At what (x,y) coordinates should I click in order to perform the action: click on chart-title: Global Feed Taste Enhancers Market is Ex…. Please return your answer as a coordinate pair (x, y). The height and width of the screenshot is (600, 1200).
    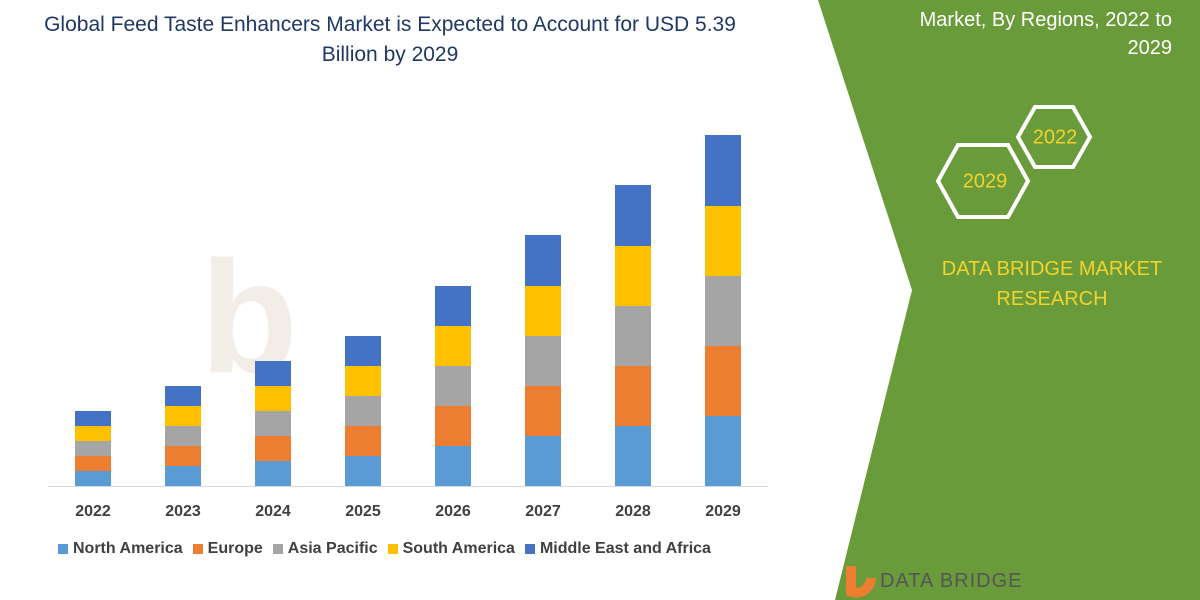
    Looking at the image, I should click on (390, 39).